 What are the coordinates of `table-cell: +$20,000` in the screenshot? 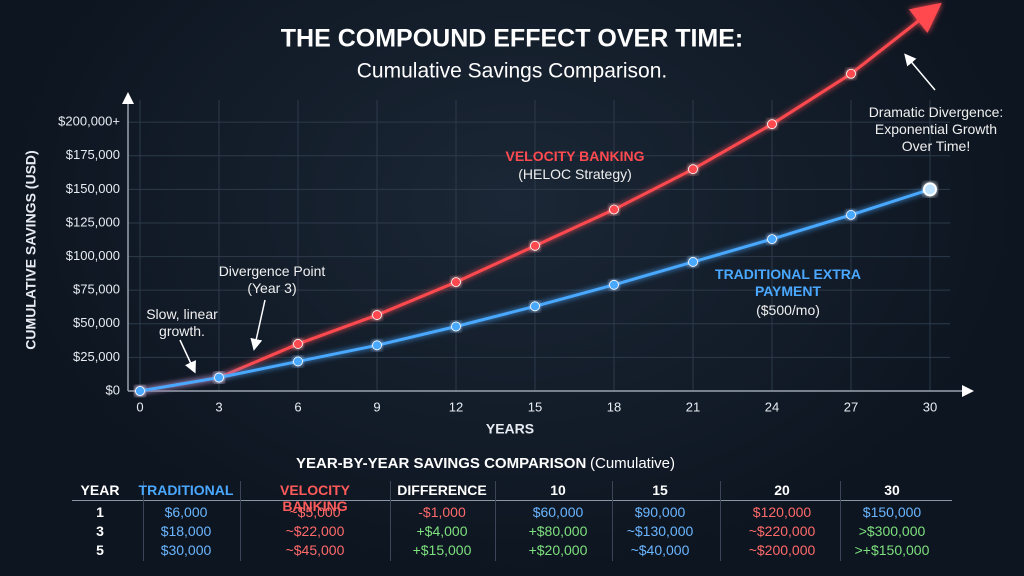 It's located at (558, 550).